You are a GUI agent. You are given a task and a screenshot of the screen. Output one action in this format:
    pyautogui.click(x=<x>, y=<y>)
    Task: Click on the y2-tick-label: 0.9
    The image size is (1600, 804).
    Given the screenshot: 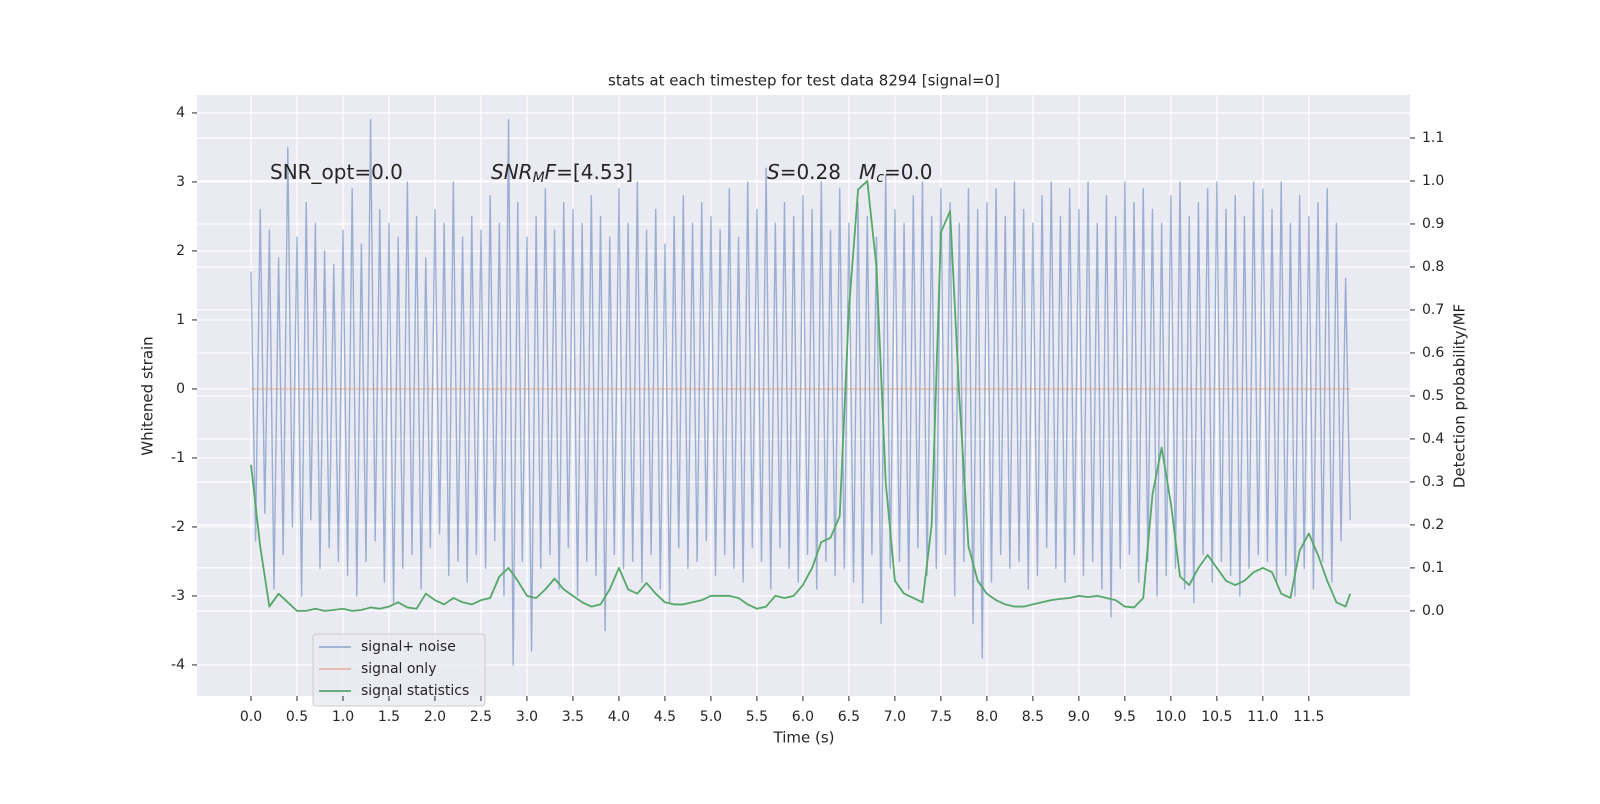 What is the action you would take?
    pyautogui.click(x=1433, y=224)
    